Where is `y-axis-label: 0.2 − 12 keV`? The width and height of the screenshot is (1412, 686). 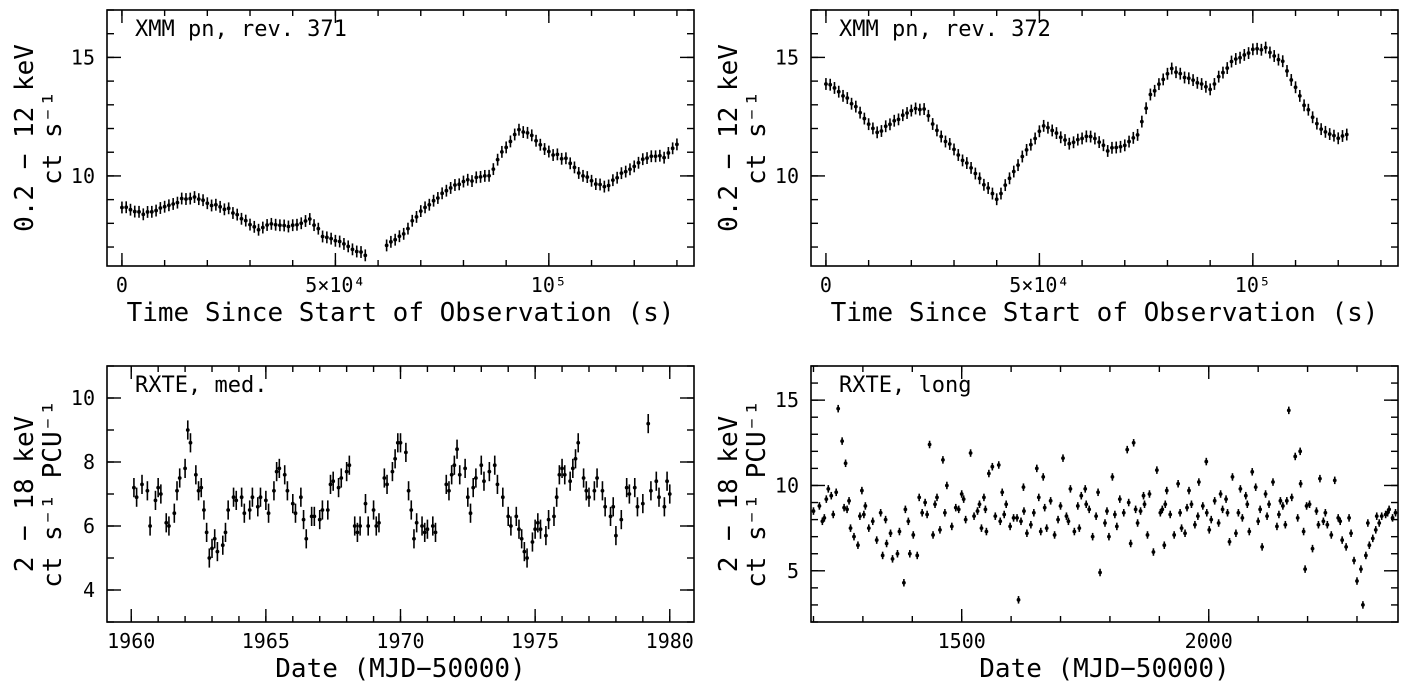 y-axis-label: 0.2 − 12 keV is located at coordinates (25, 138).